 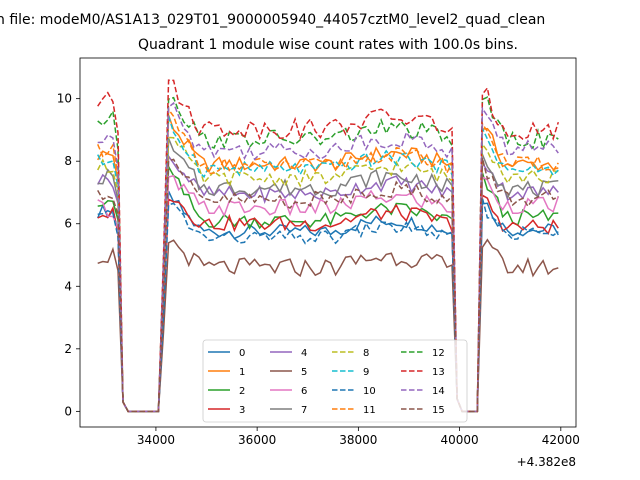 I want to click on x-tick-label: 42000, so click(x=561, y=440).